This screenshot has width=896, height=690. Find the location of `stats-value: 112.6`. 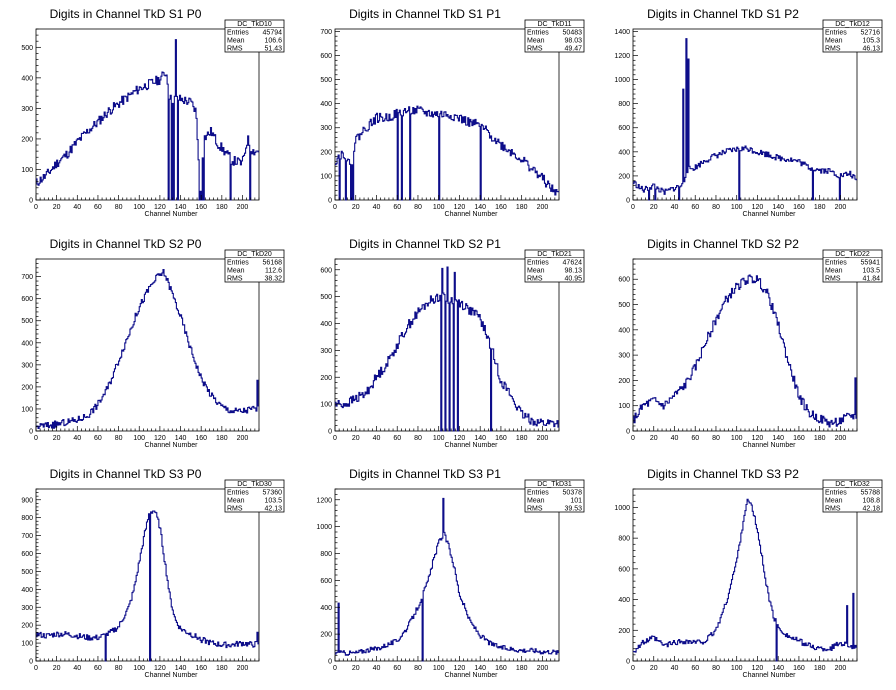

stats-value: 112.6 is located at coordinates (273, 271).